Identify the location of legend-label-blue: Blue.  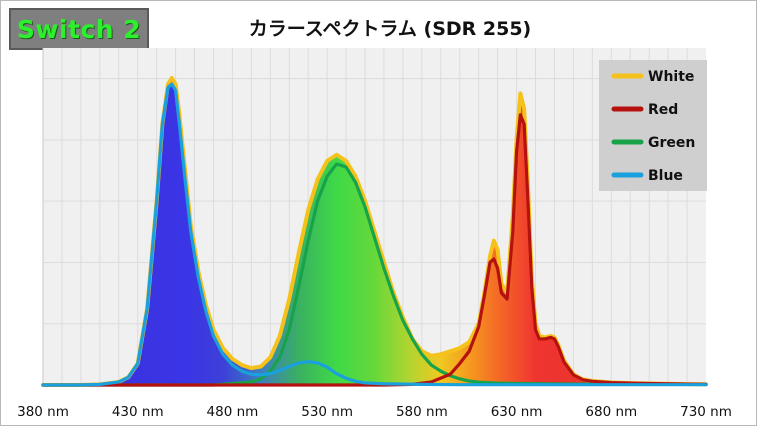
(665, 176).